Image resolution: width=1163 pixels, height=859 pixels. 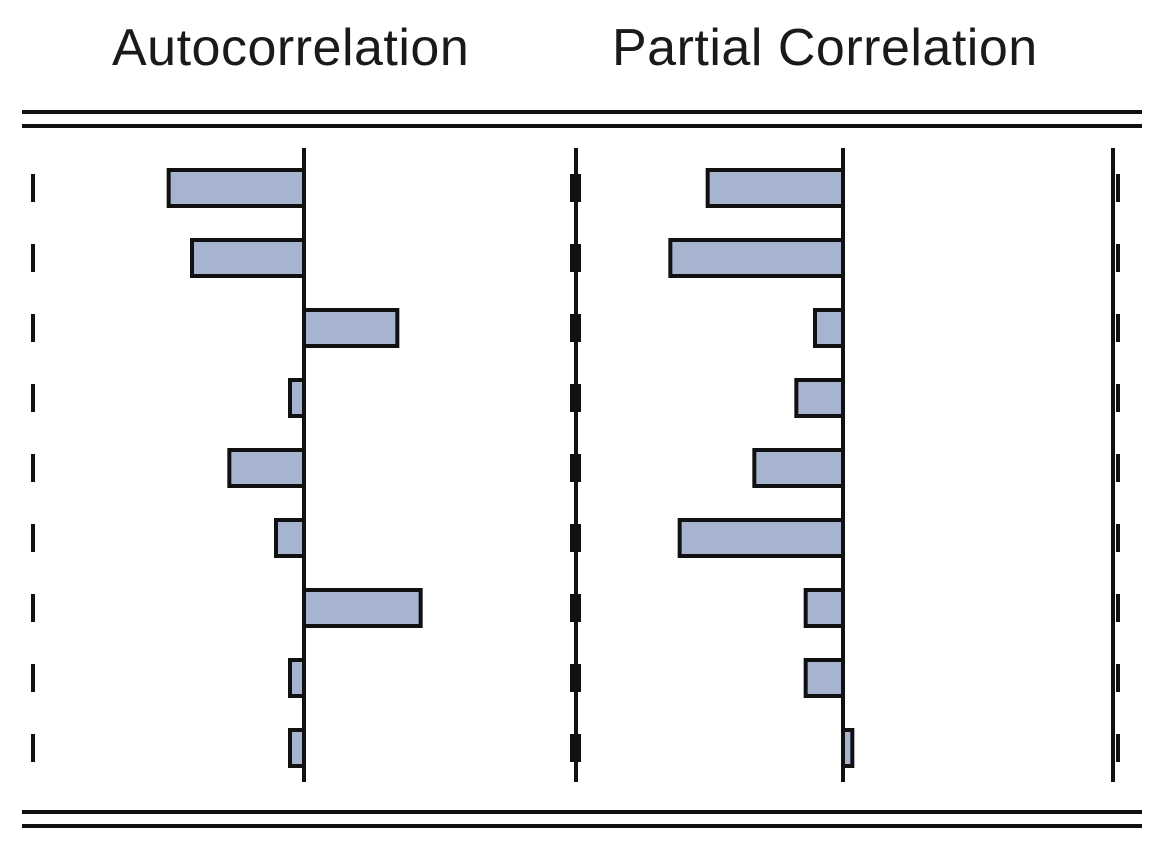 I want to click on pacf-header: Partial Correlation, so click(x=825, y=48).